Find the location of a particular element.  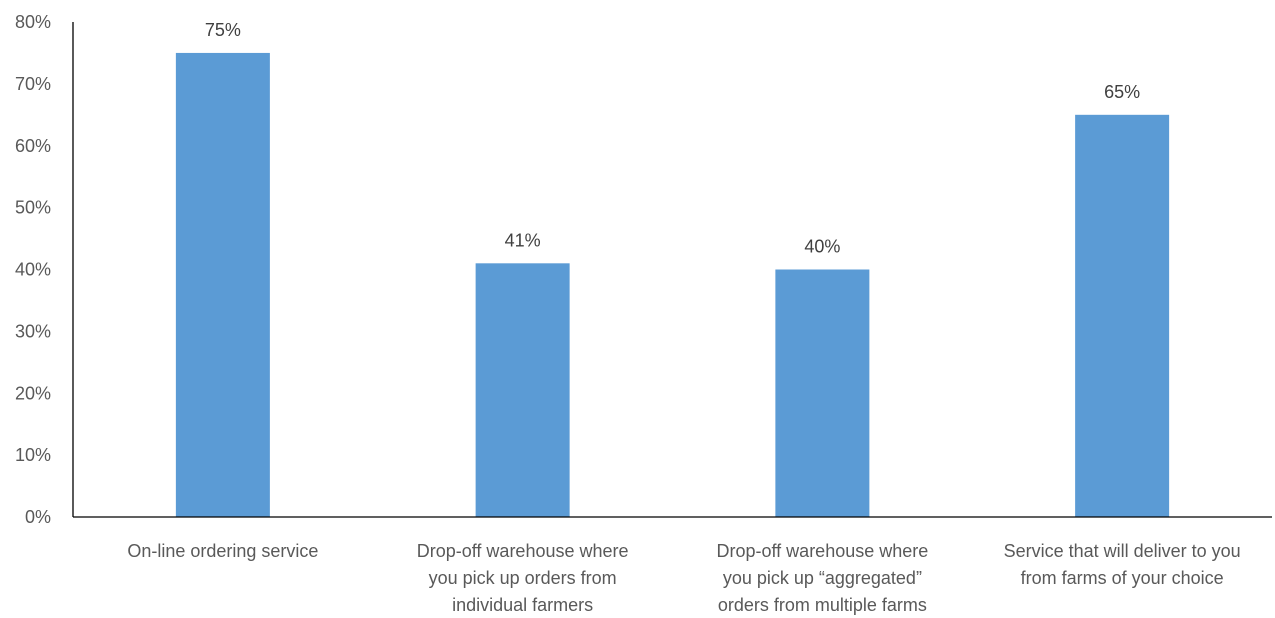

y-tick-label: 30% is located at coordinates (33, 331).